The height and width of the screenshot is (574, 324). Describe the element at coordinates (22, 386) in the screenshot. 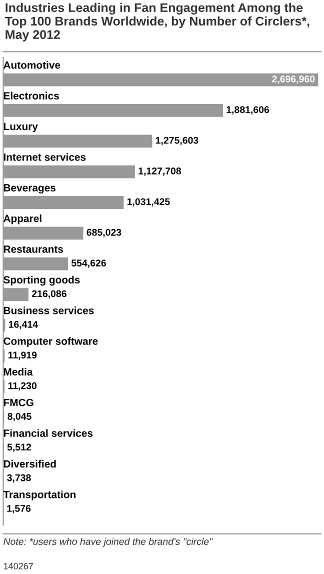

I see `data-label: 11,230` at that location.